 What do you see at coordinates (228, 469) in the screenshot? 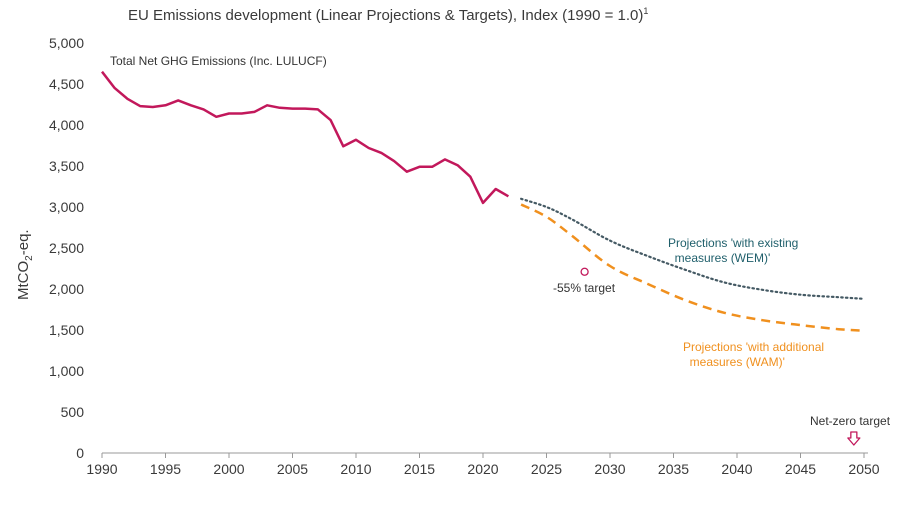
I see `x-tick-label: 2000` at bounding box center [228, 469].